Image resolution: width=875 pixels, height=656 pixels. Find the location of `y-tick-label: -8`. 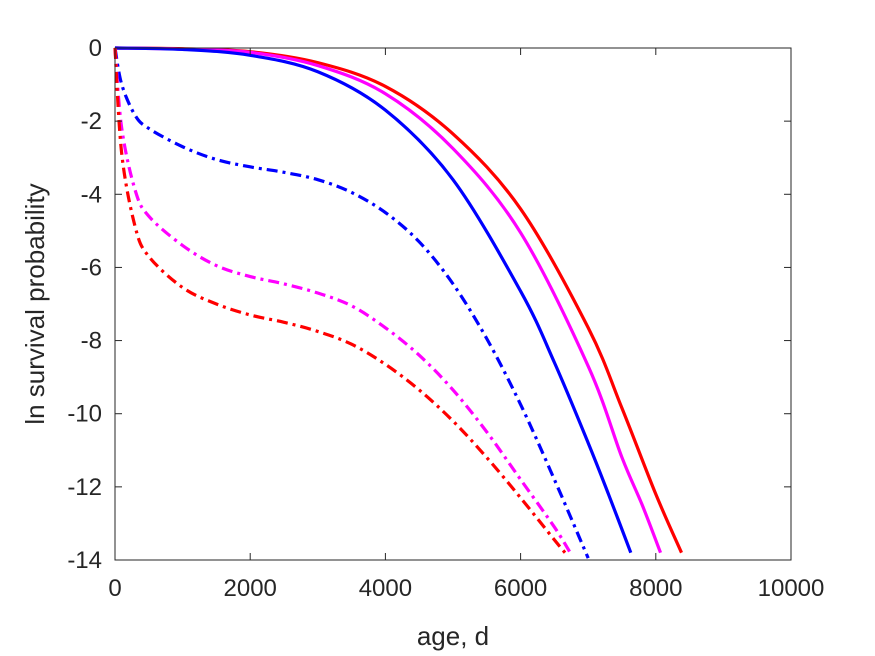

y-tick-label: -8 is located at coordinates (91, 341).